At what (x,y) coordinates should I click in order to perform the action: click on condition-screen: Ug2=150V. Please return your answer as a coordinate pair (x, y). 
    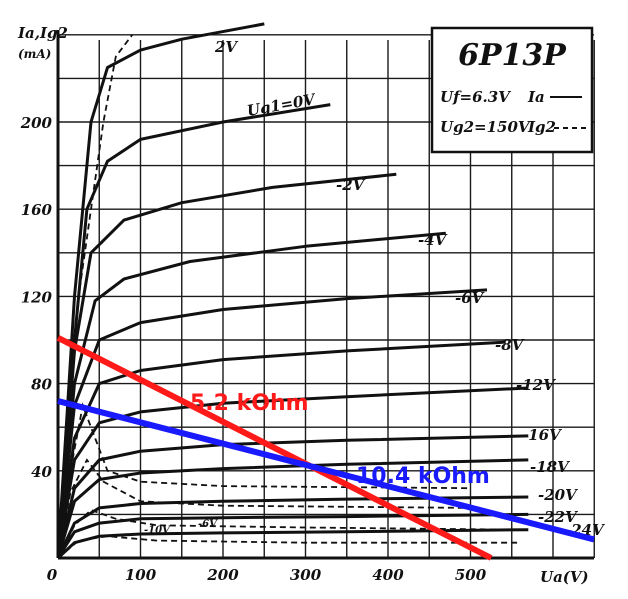
    Looking at the image, I should click on (485, 127).